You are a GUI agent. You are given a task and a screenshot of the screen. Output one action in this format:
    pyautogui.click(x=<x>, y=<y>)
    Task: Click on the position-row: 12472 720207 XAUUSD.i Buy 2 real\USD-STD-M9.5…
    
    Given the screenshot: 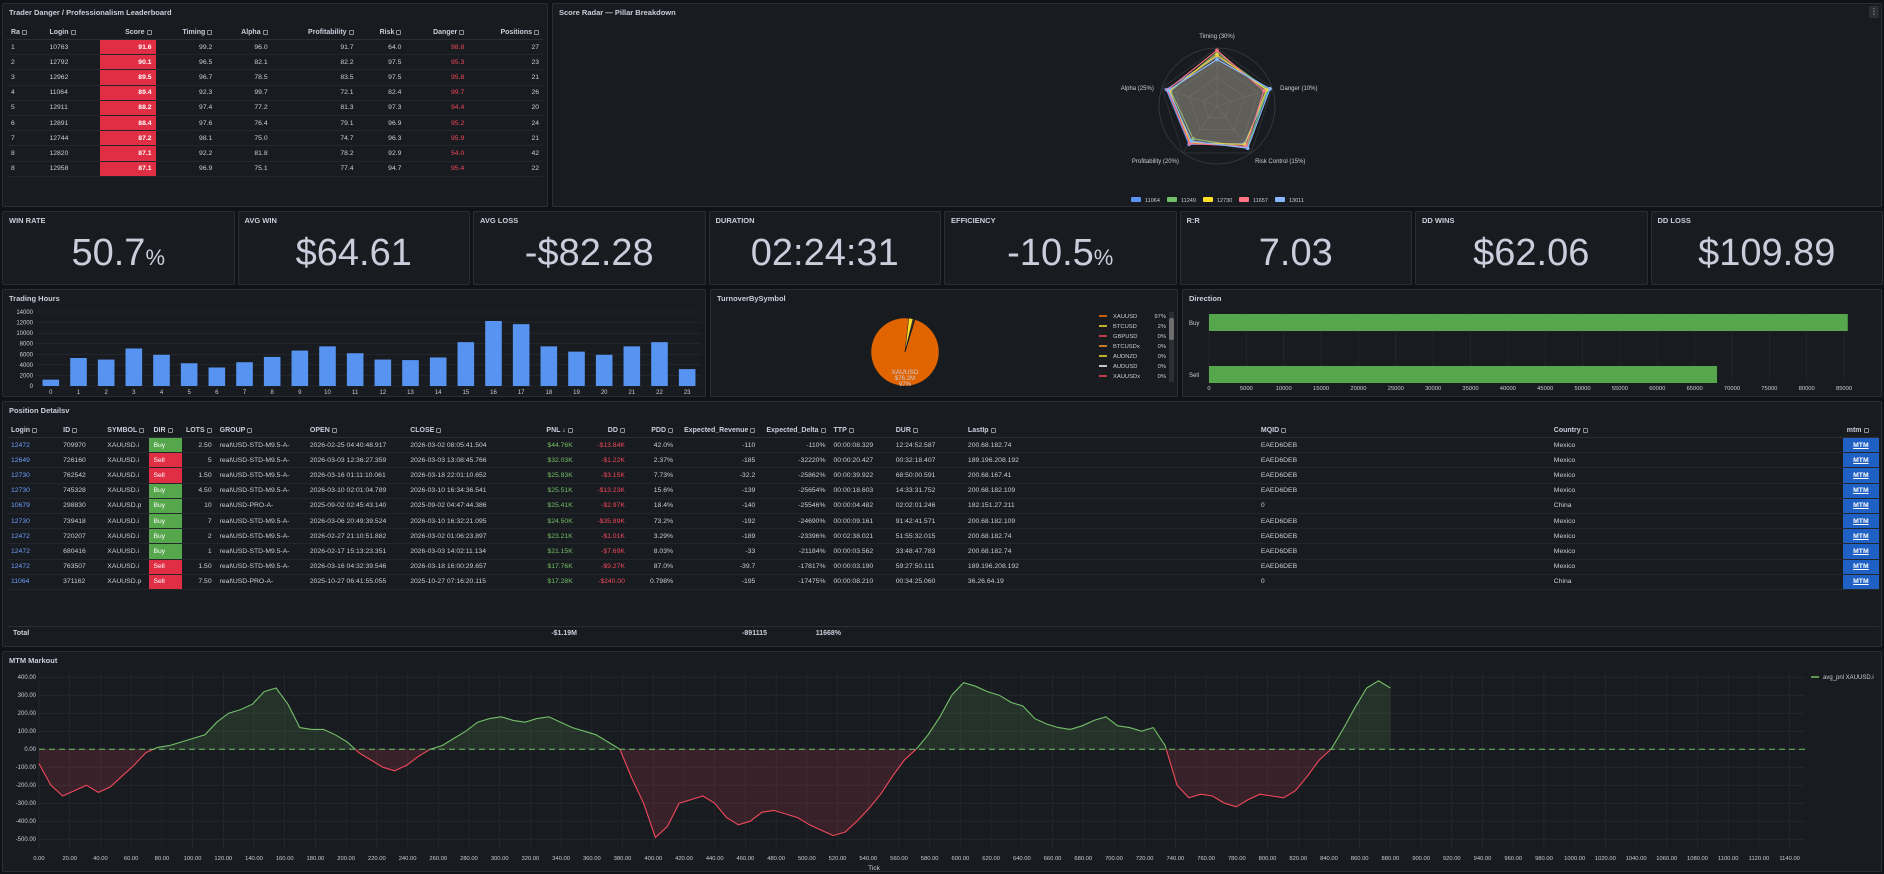 What is the action you would take?
    pyautogui.click(x=943, y=536)
    